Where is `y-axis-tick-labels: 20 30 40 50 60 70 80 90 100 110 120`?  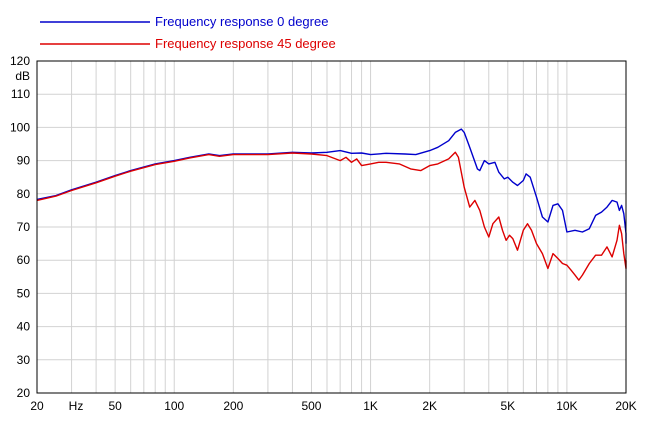
y-axis-tick-labels: 20 30 40 50 60 70 80 90 100 110 120 is located at coordinates (20, 227).